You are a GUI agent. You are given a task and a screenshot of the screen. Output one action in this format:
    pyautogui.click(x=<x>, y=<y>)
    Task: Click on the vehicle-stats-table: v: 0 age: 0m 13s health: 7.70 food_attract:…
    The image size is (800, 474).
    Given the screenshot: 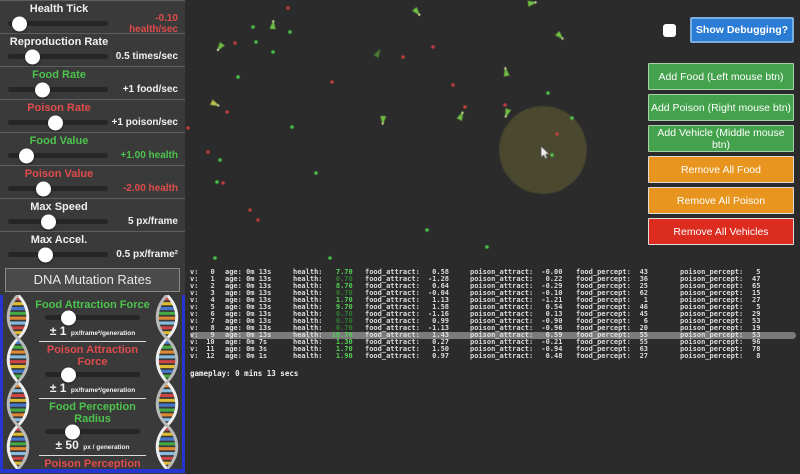 What is the action you would take?
    pyautogui.click(x=493, y=314)
    